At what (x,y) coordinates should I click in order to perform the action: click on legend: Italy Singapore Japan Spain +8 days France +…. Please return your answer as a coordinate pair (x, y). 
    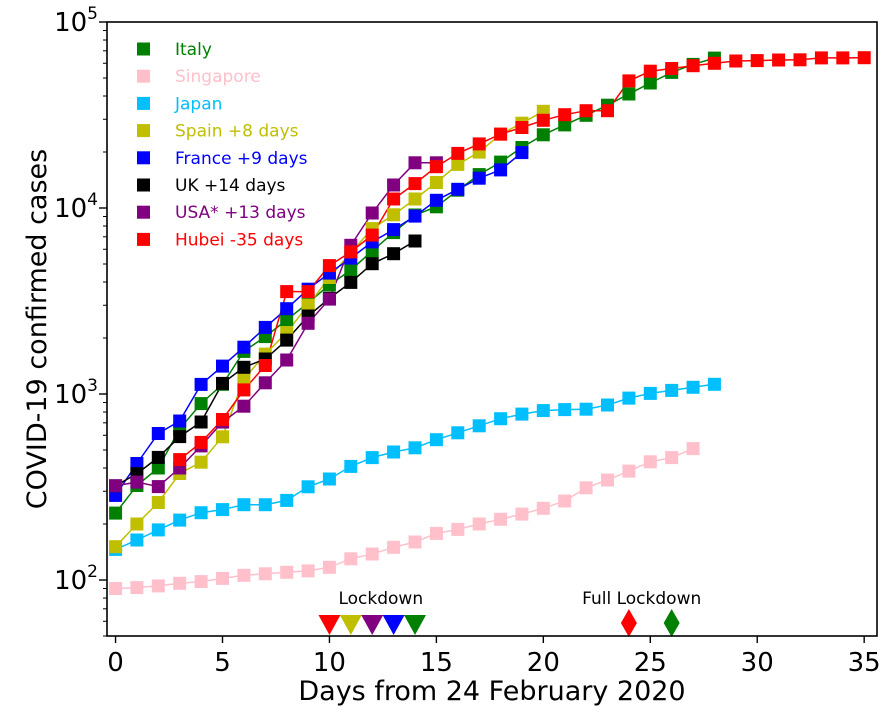
    Looking at the image, I should click on (222, 145).